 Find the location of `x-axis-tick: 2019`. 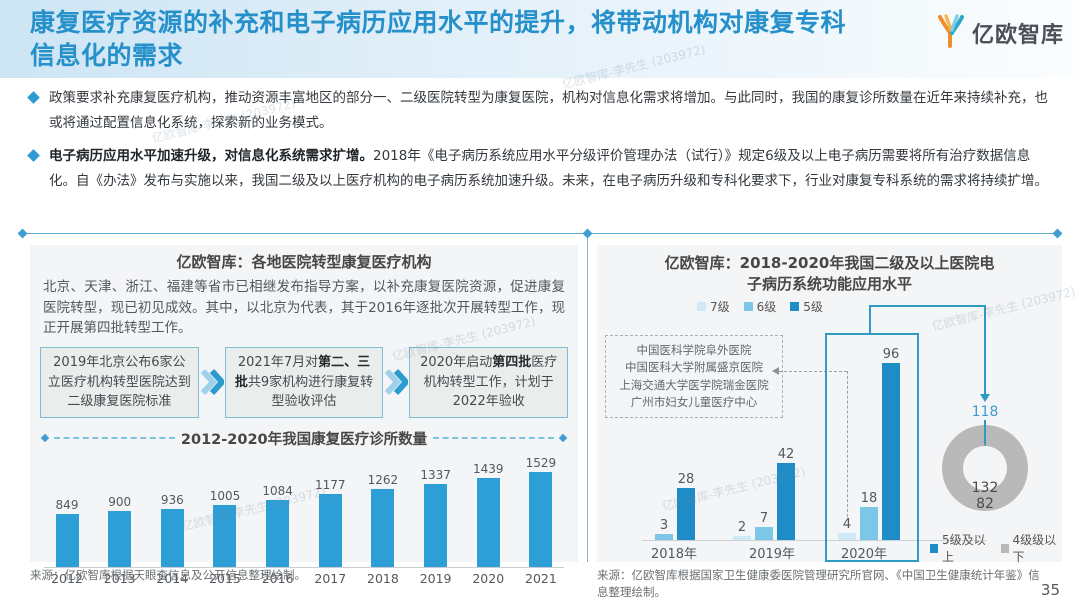

x-axis-tick: 2019 is located at coordinates (435, 578).